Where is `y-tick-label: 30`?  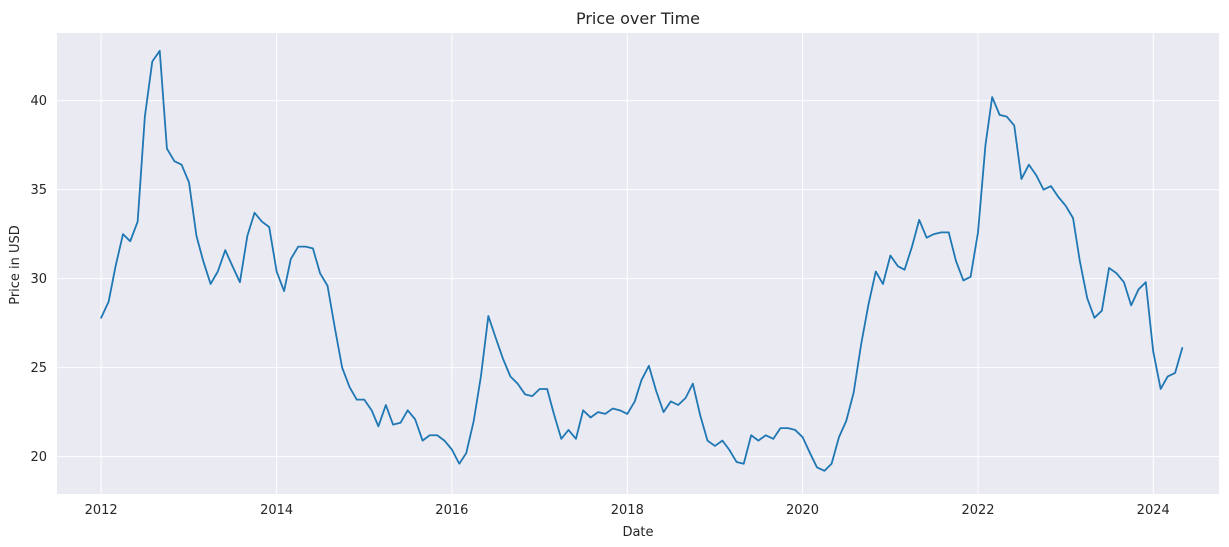 y-tick-label: 30 is located at coordinates (38, 279).